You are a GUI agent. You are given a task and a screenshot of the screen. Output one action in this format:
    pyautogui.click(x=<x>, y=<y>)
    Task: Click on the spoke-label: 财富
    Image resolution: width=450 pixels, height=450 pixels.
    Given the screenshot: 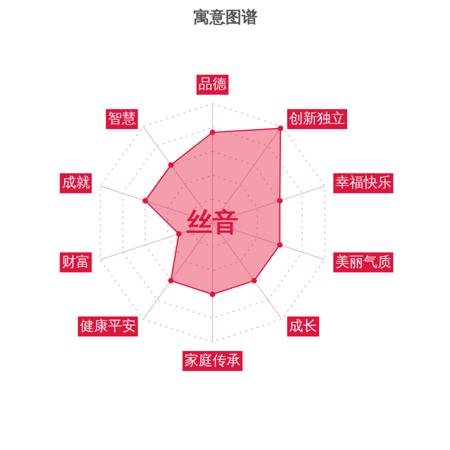 What is the action you would take?
    pyautogui.click(x=76, y=262)
    